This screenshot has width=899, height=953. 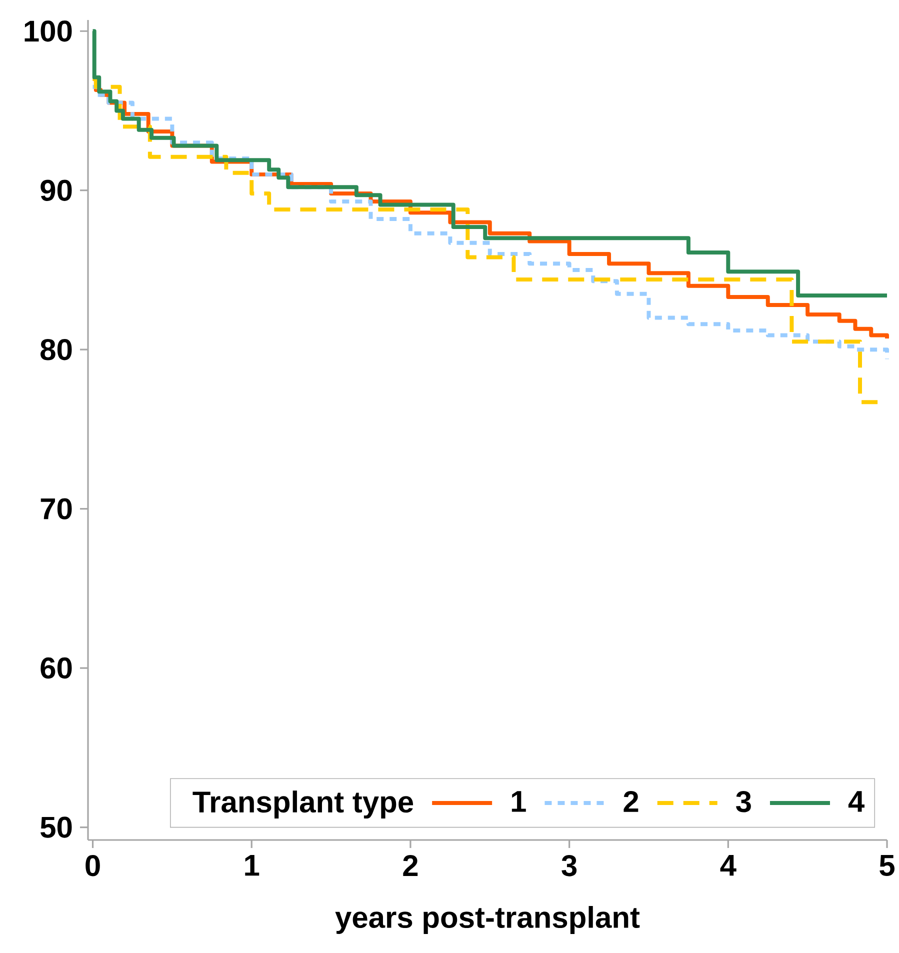 What do you see at coordinates (887, 865) in the screenshot?
I see `x-tick-label: 5` at bounding box center [887, 865].